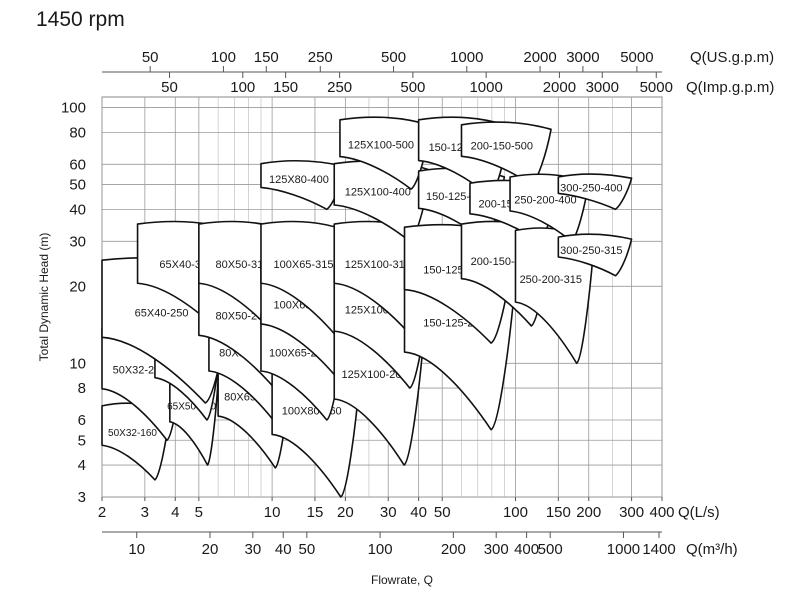 This screenshot has width=800, height=601. What do you see at coordinates (730, 87) in the screenshot?
I see `imp-gpm-axis-label: Q(Imp.g.p.m)` at bounding box center [730, 87].